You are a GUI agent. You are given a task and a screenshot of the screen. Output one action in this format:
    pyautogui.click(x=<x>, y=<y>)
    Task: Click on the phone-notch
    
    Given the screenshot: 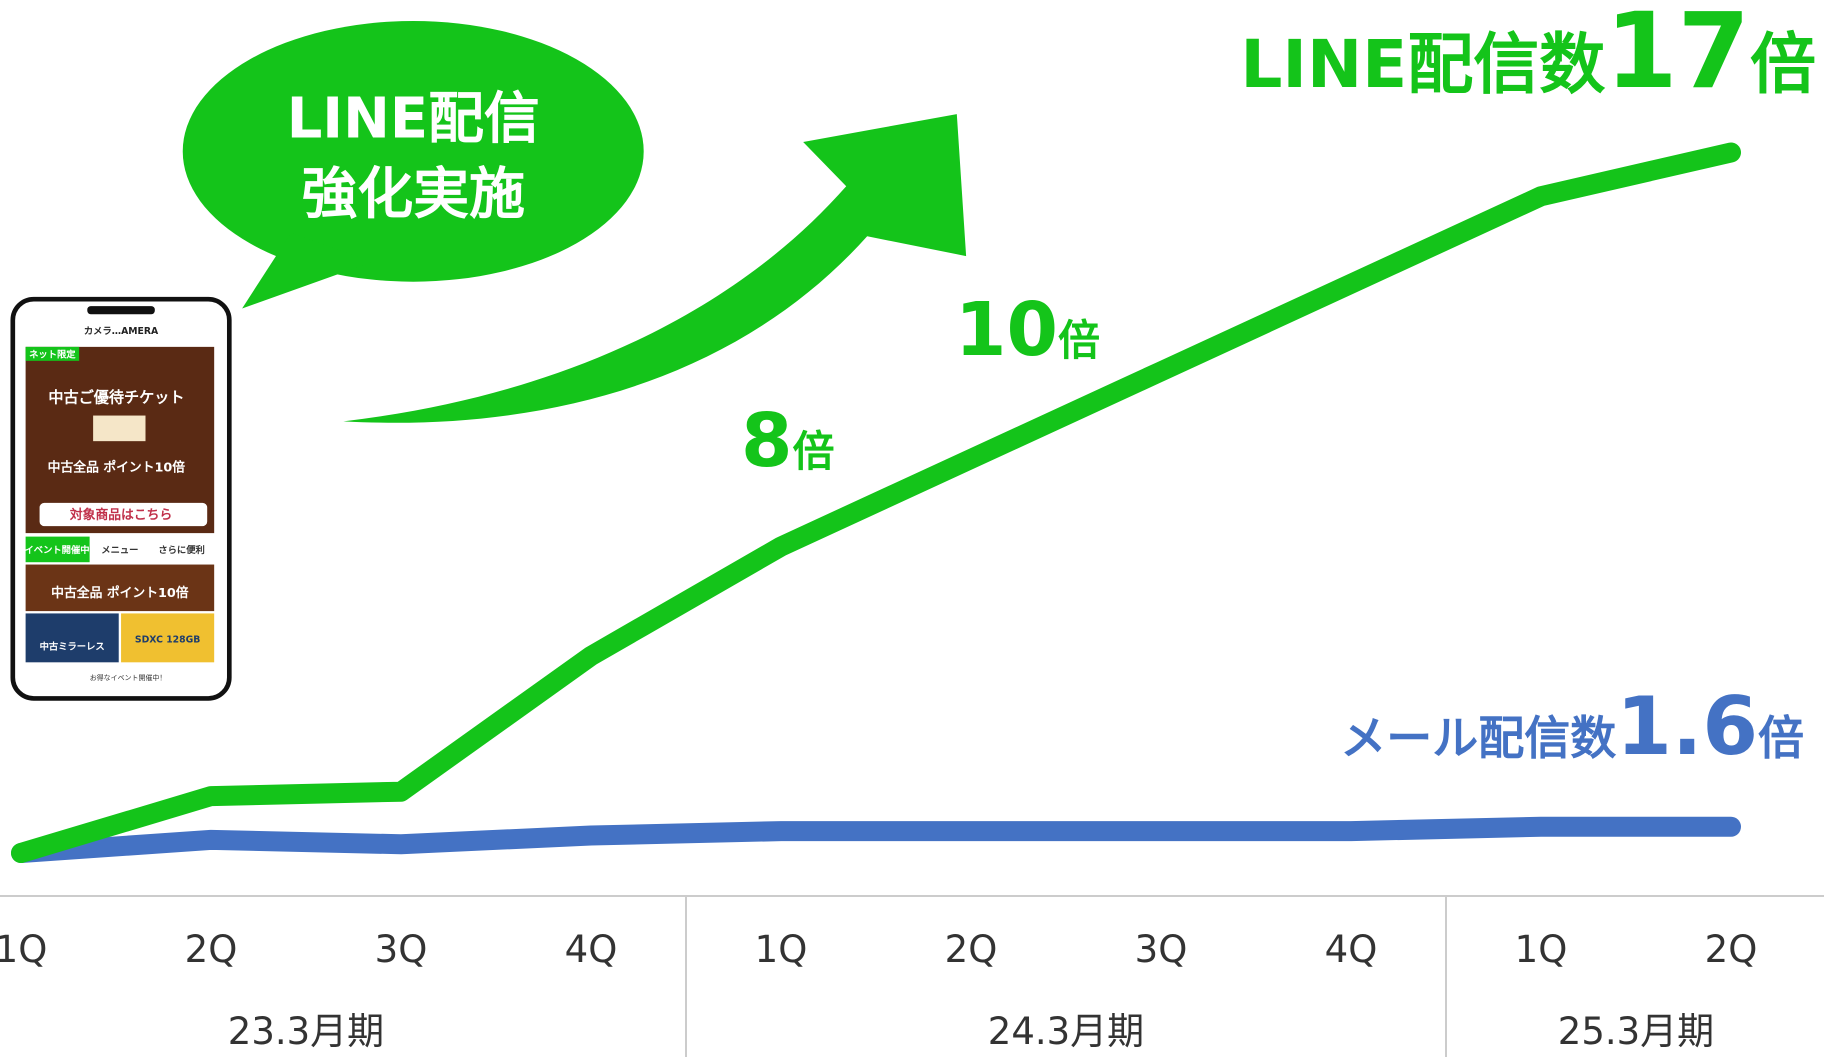 What is the action you would take?
    pyautogui.click(x=121, y=310)
    